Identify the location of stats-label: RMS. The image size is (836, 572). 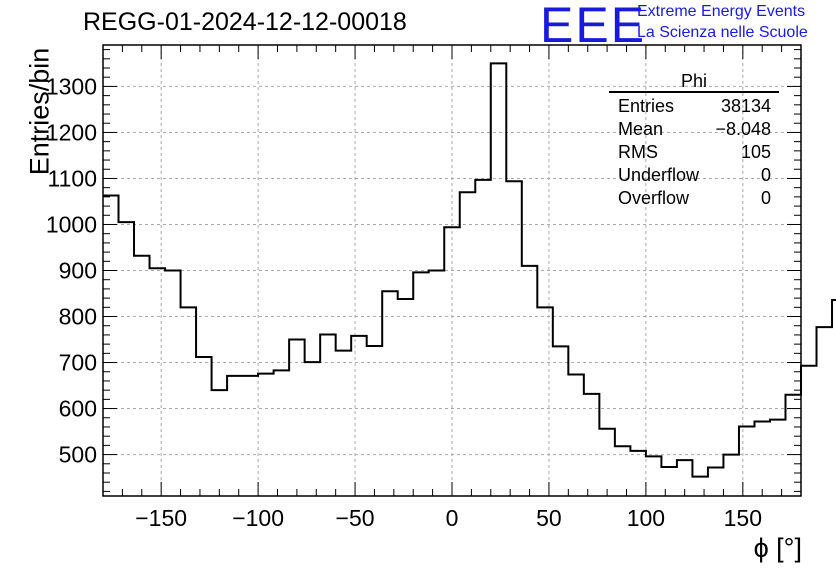
(638, 152).